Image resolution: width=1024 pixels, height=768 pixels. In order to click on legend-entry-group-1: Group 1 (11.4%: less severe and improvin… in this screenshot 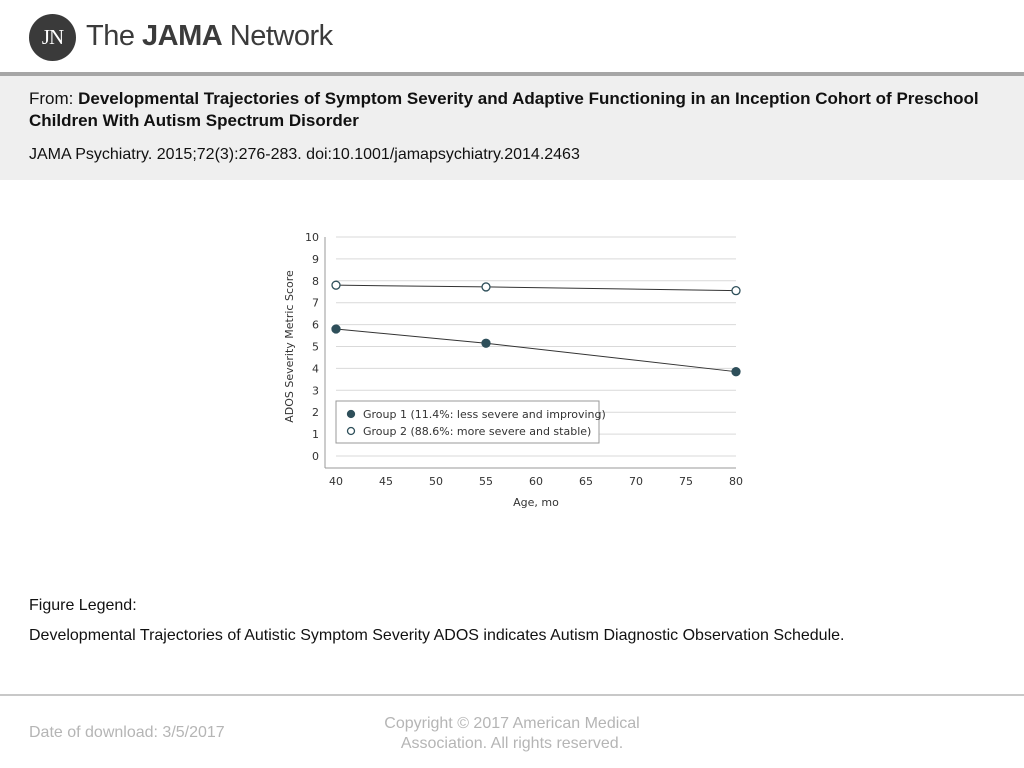, I will do `click(484, 414)`.